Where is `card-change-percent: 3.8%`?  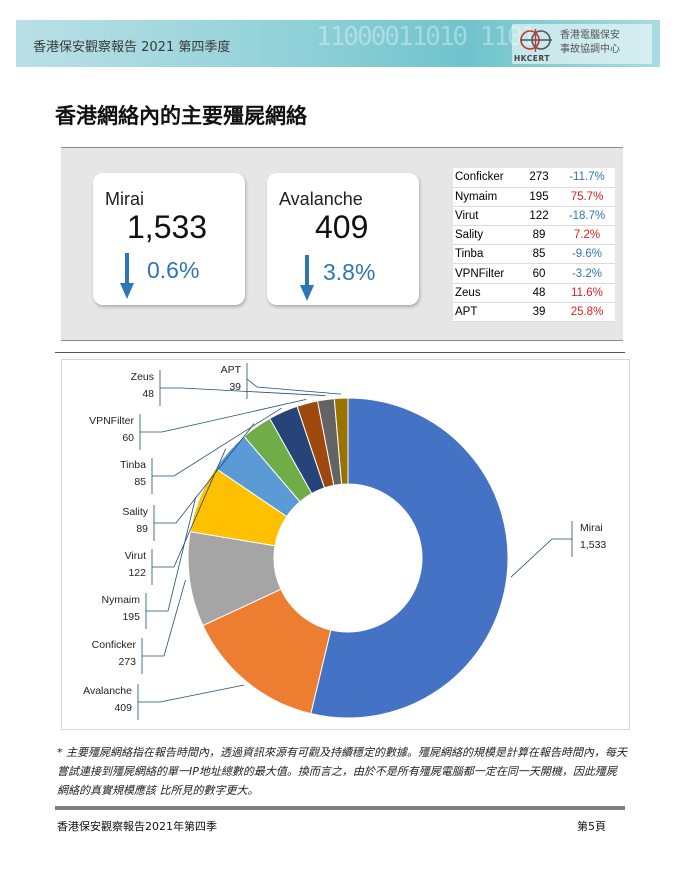
card-change-percent: 3.8% is located at coordinates (349, 272).